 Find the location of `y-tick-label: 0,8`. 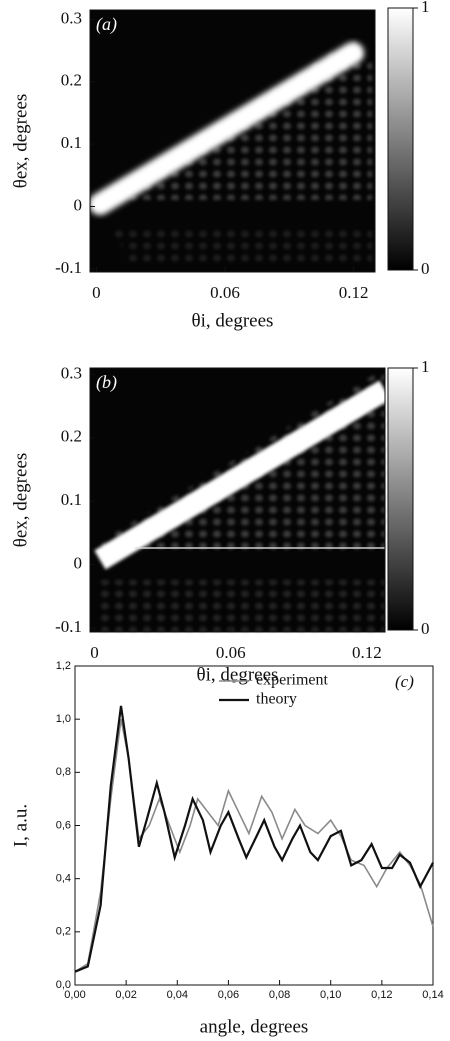

y-tick-label: 0,8 is located at coordinates (63, 772).